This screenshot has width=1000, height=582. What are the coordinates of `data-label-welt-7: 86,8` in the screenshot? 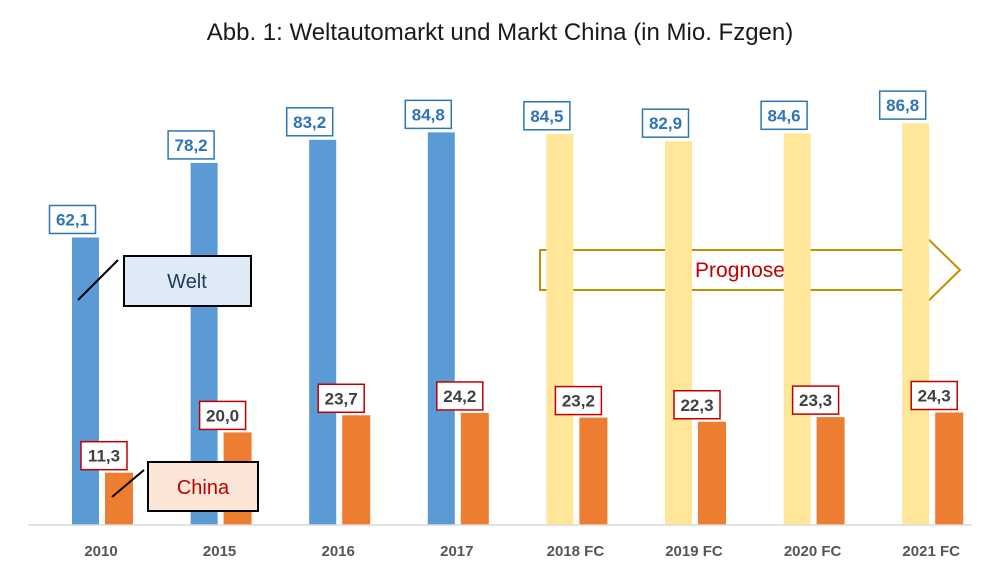 It's located at (902, 105).